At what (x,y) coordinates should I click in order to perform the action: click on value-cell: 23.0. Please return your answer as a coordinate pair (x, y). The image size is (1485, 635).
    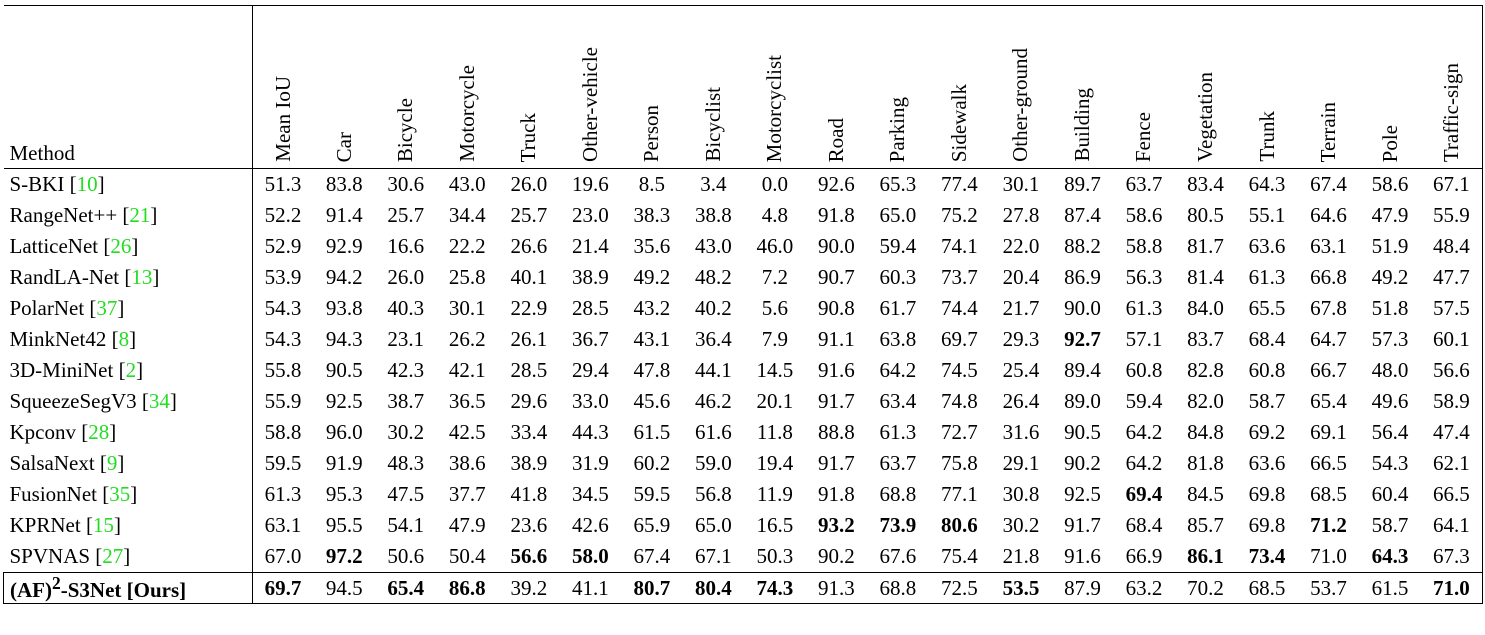
    Looking at the image, I should click on (590, 215).